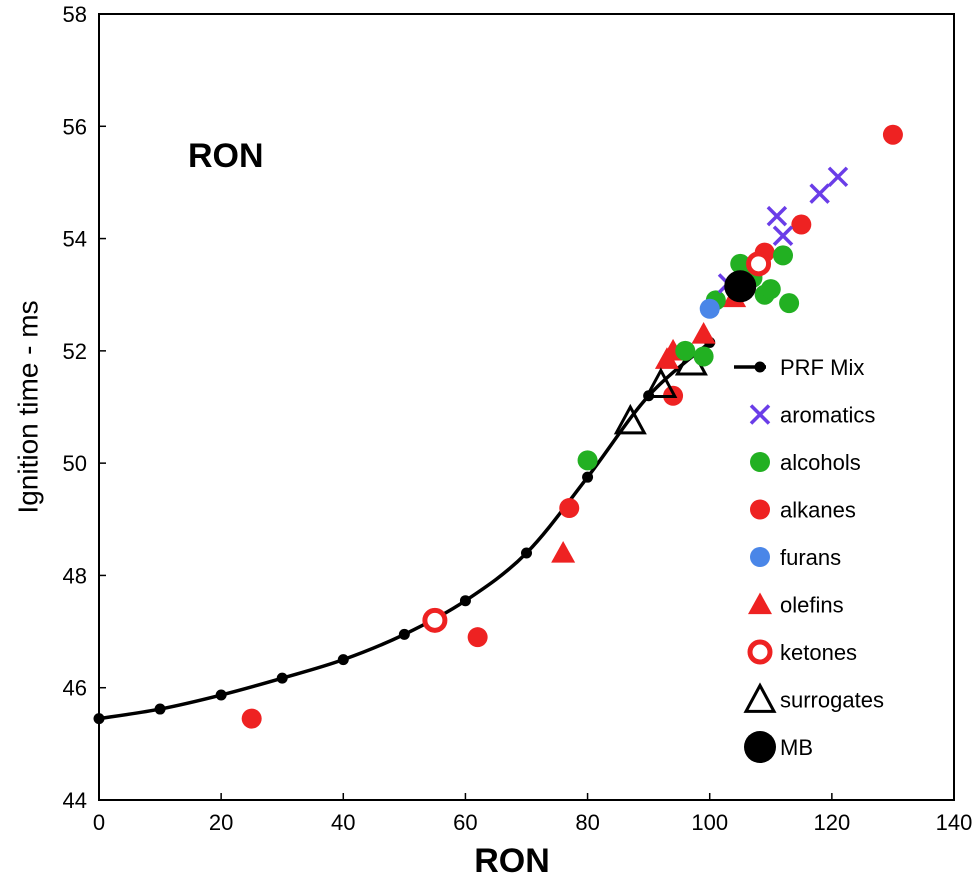 This screenshot has height=884, width=980. I want to click on mb-point, so click(740, 286).